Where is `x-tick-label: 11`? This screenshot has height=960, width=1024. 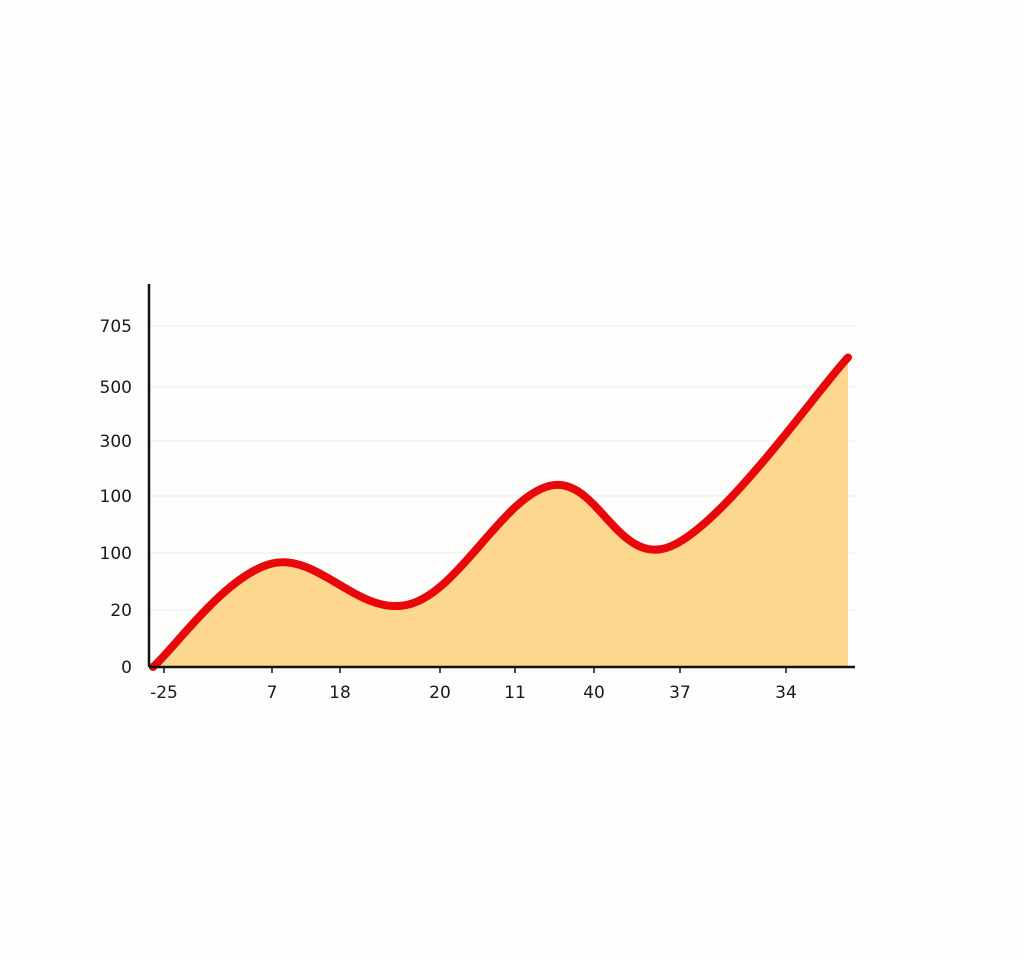
x-tick-label: 11 is located at coordinates (515, 693).